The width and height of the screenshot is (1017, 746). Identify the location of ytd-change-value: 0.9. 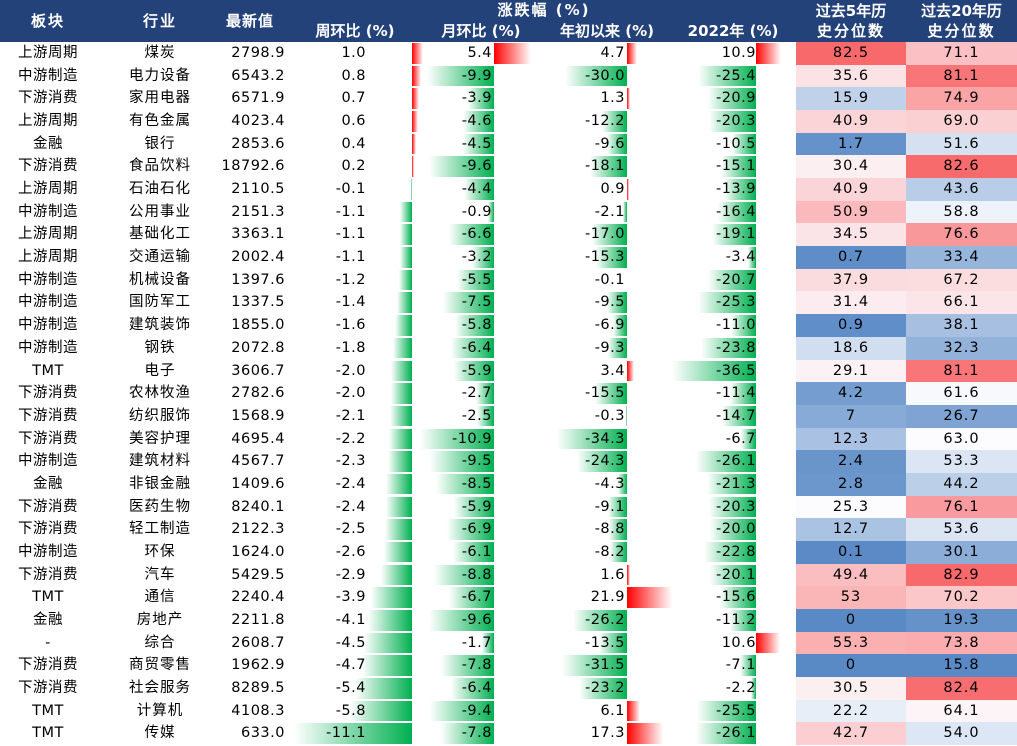
(612, 189).